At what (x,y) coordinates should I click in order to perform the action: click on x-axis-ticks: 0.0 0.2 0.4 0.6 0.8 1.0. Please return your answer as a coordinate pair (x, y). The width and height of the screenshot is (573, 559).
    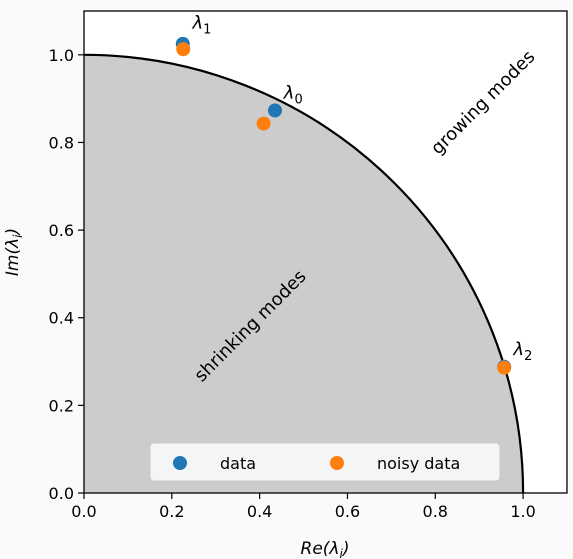
    Looking at the image, I should click on (303, 507).